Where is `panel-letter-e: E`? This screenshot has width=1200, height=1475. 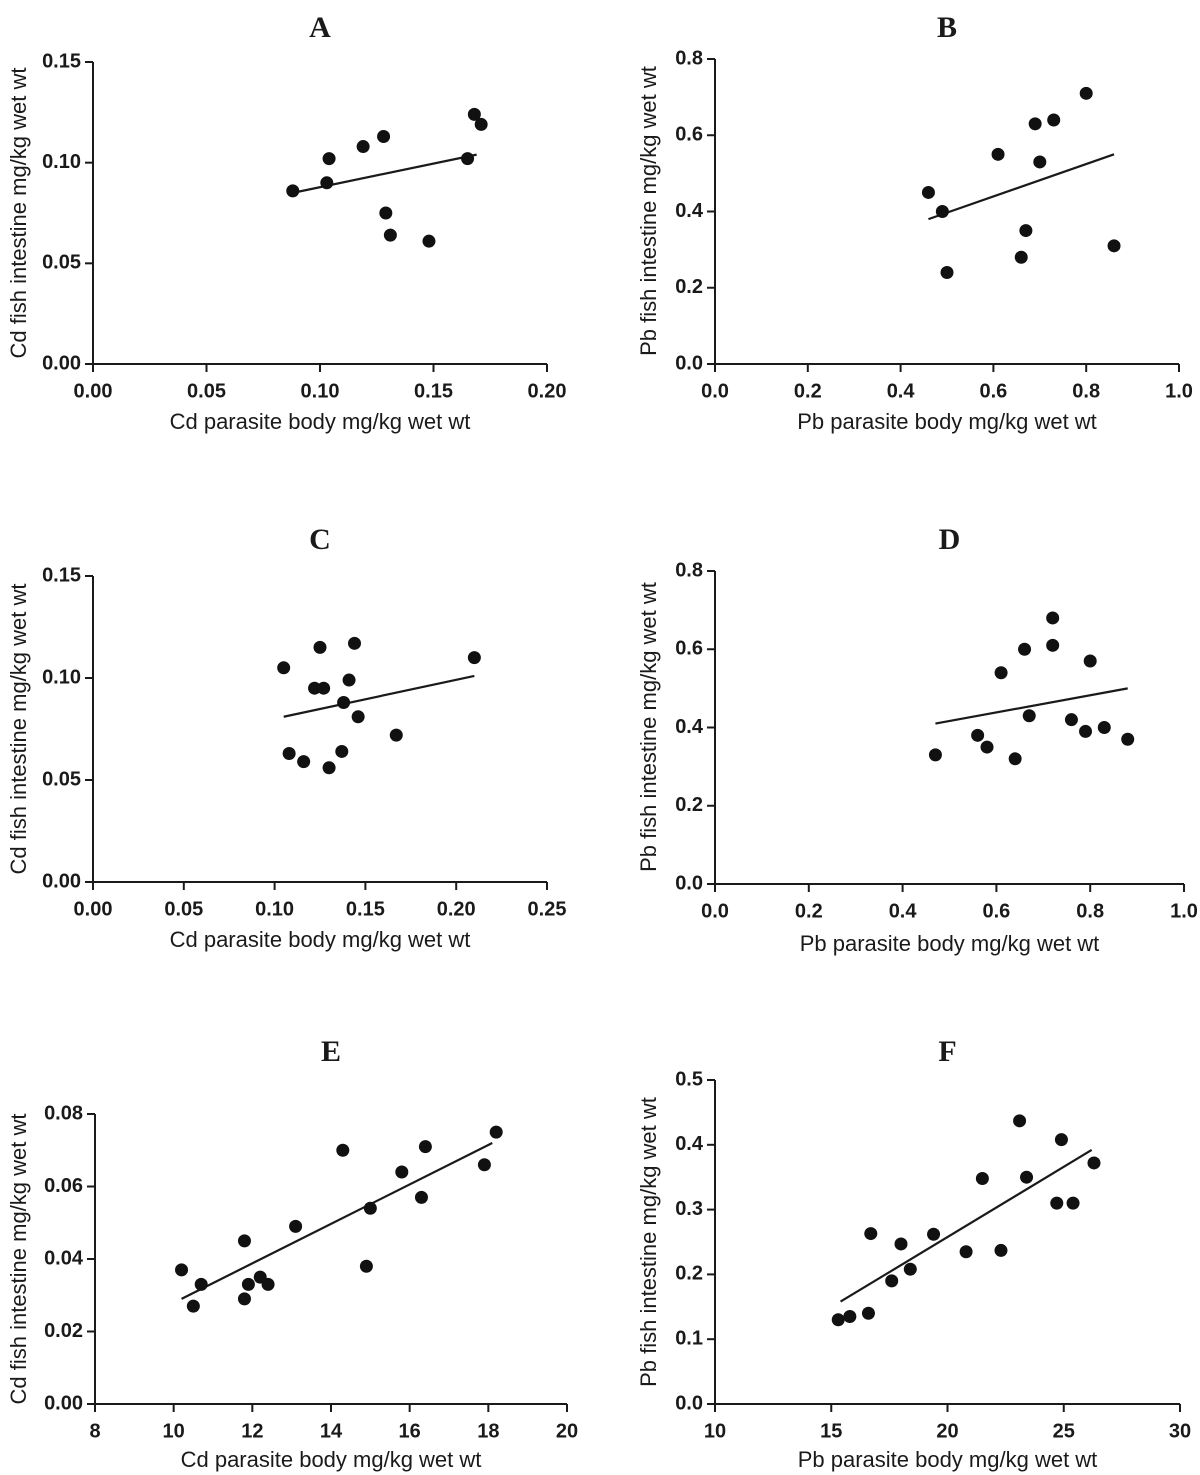 panel-letter-e: E is located at coordinates (331, 1051).